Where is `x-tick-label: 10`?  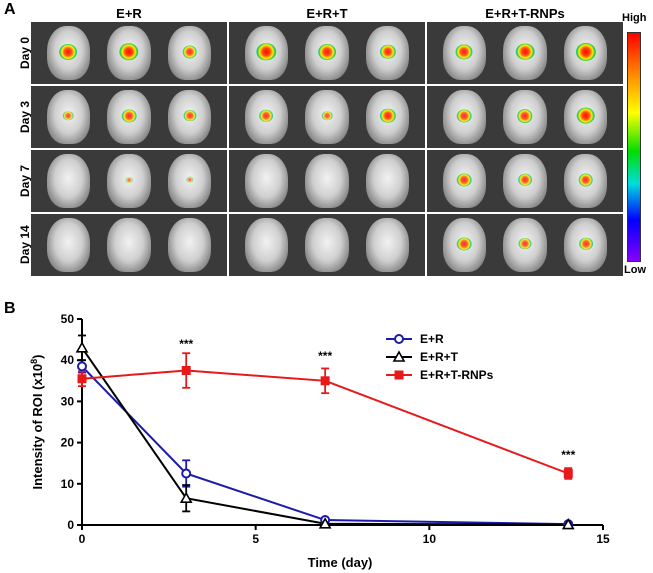
x-tick-label: 10 is located at coordinates (430, 539).